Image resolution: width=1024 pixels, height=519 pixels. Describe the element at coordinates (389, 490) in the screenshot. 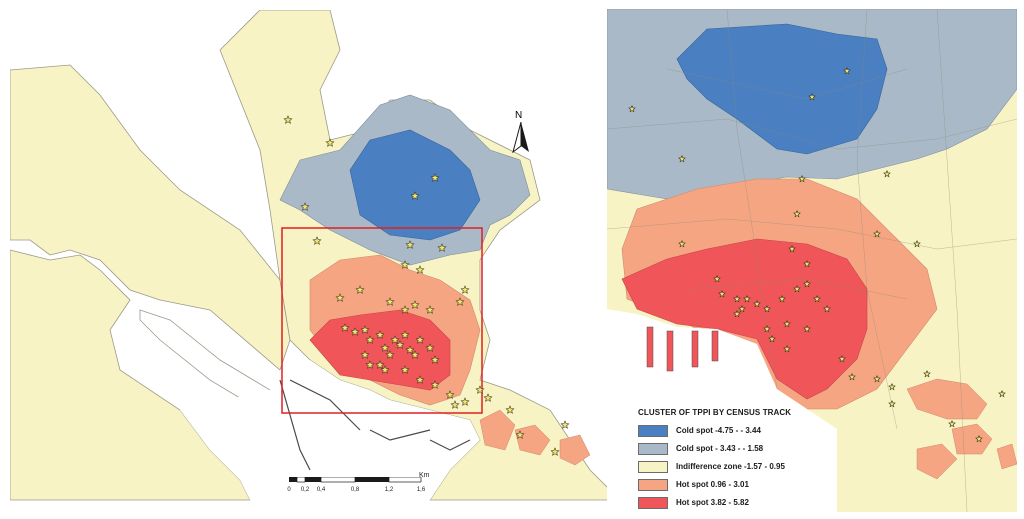

I see `scale-tick: 1,2` at that location.